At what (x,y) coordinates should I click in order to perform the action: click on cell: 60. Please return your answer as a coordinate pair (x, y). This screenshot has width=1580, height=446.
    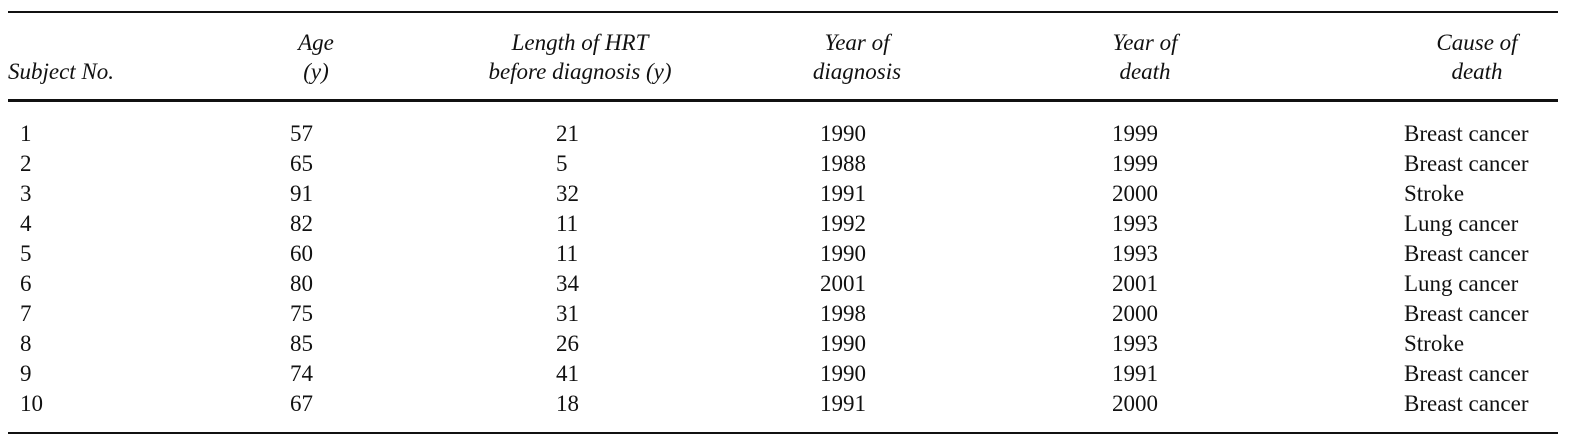
    Looking at the image, I should click on (301, 253).